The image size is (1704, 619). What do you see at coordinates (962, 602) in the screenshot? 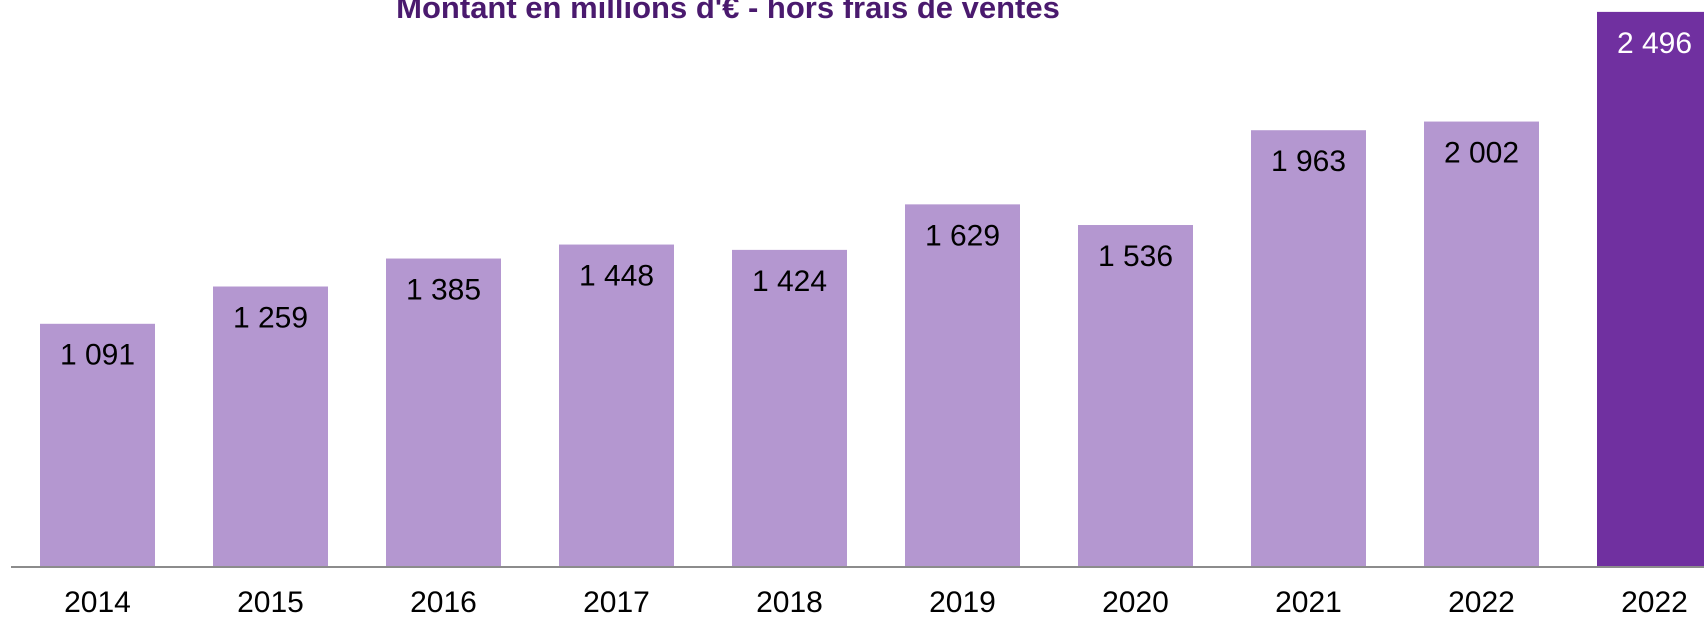
I see `x-tick-label: 2019` at bounding box center [962, 602].